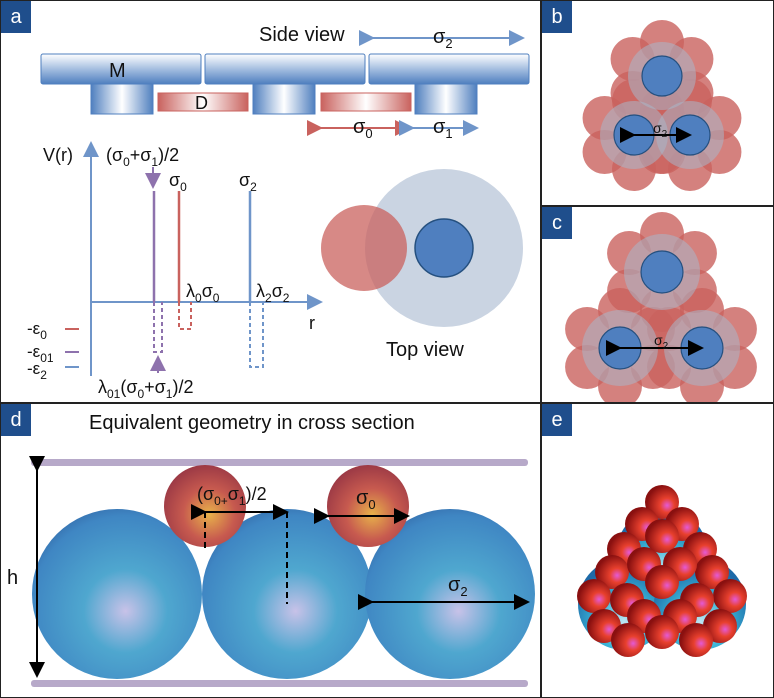 The width and height of the screenshot is (774, 698). Describe the element at coordinates (16, 17) in the screenshot. I see `panel-a-tag: a` at that location.